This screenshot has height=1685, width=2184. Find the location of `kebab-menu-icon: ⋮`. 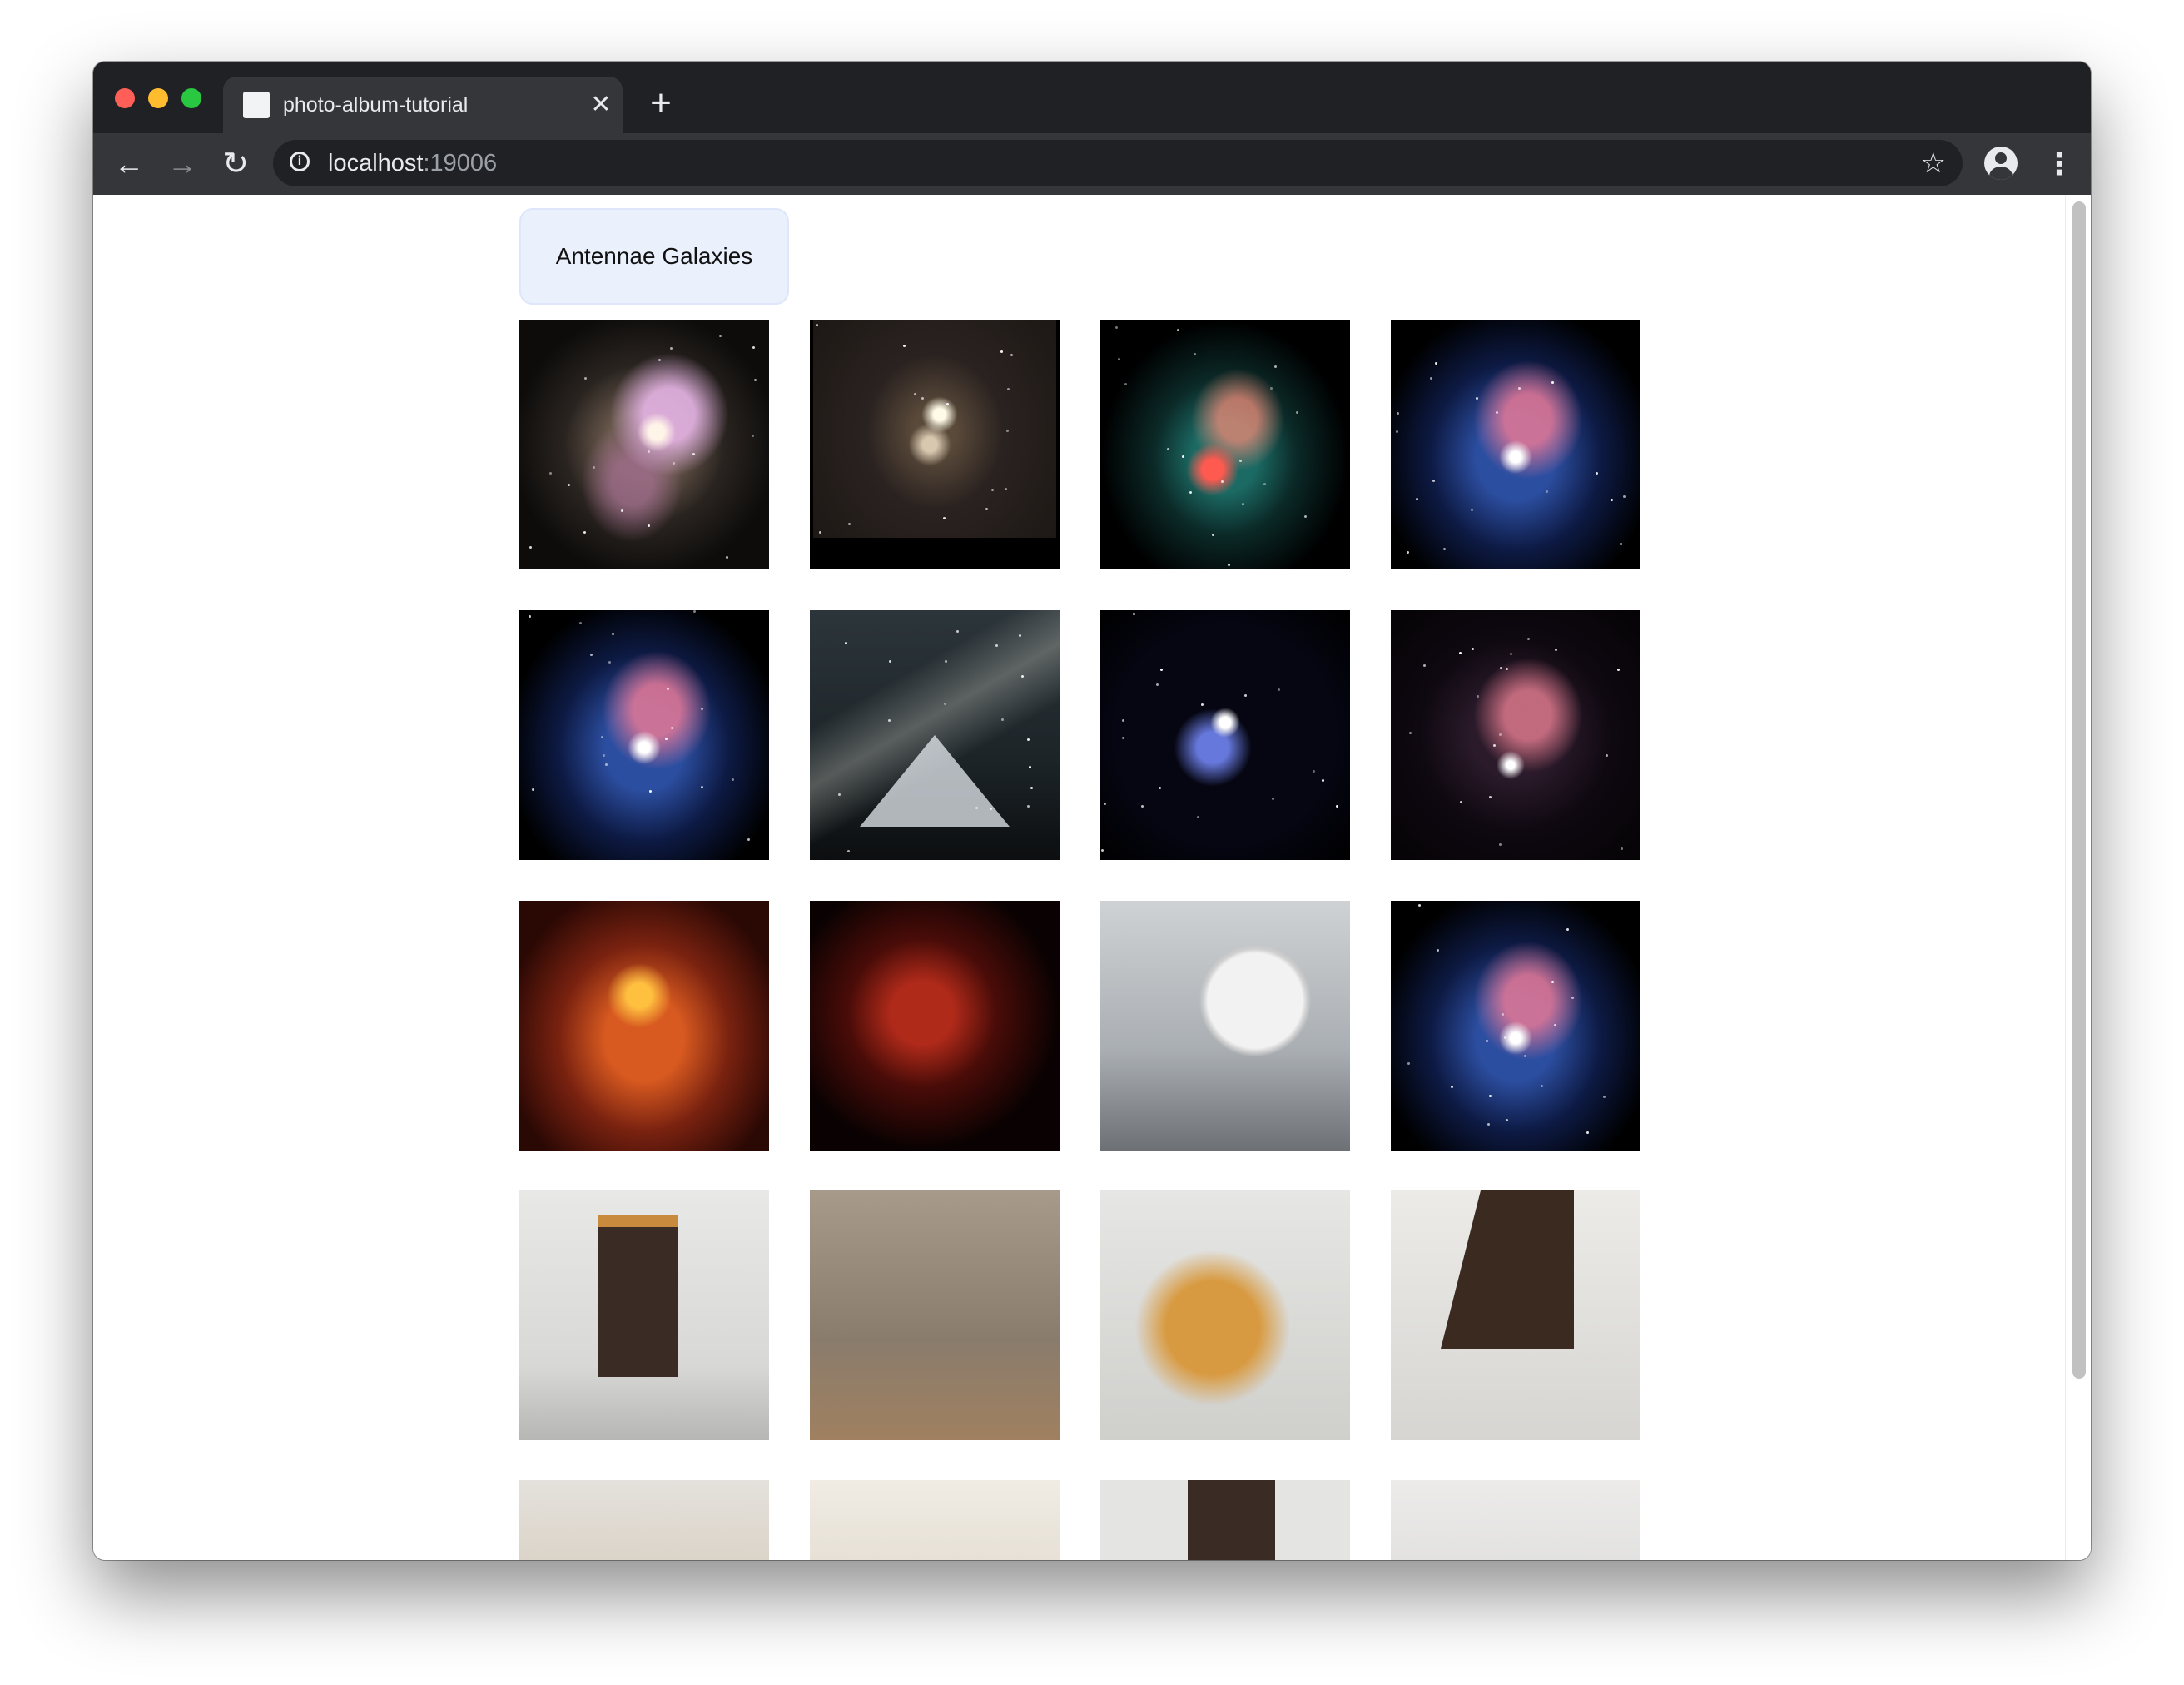

kebab-menu-icon: ⋮ is located at coordinates (2059, 164).